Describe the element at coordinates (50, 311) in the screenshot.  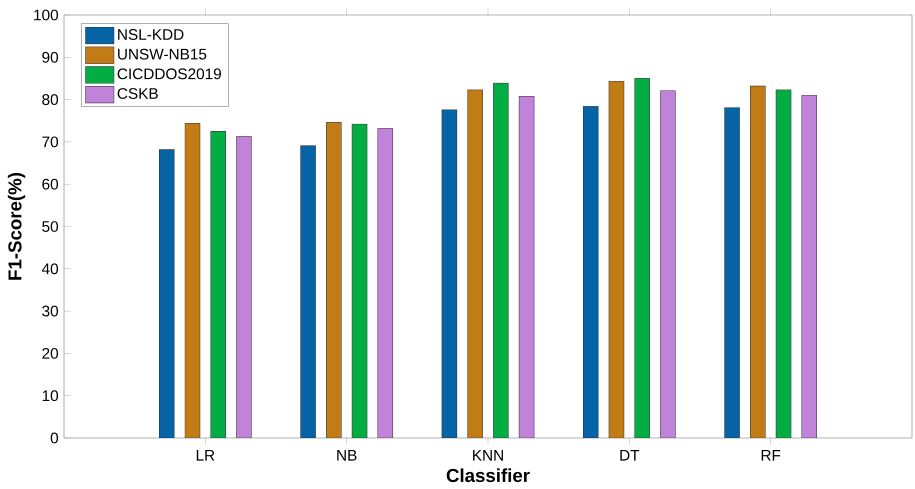
I see `y-tick-label: 30` at that location.